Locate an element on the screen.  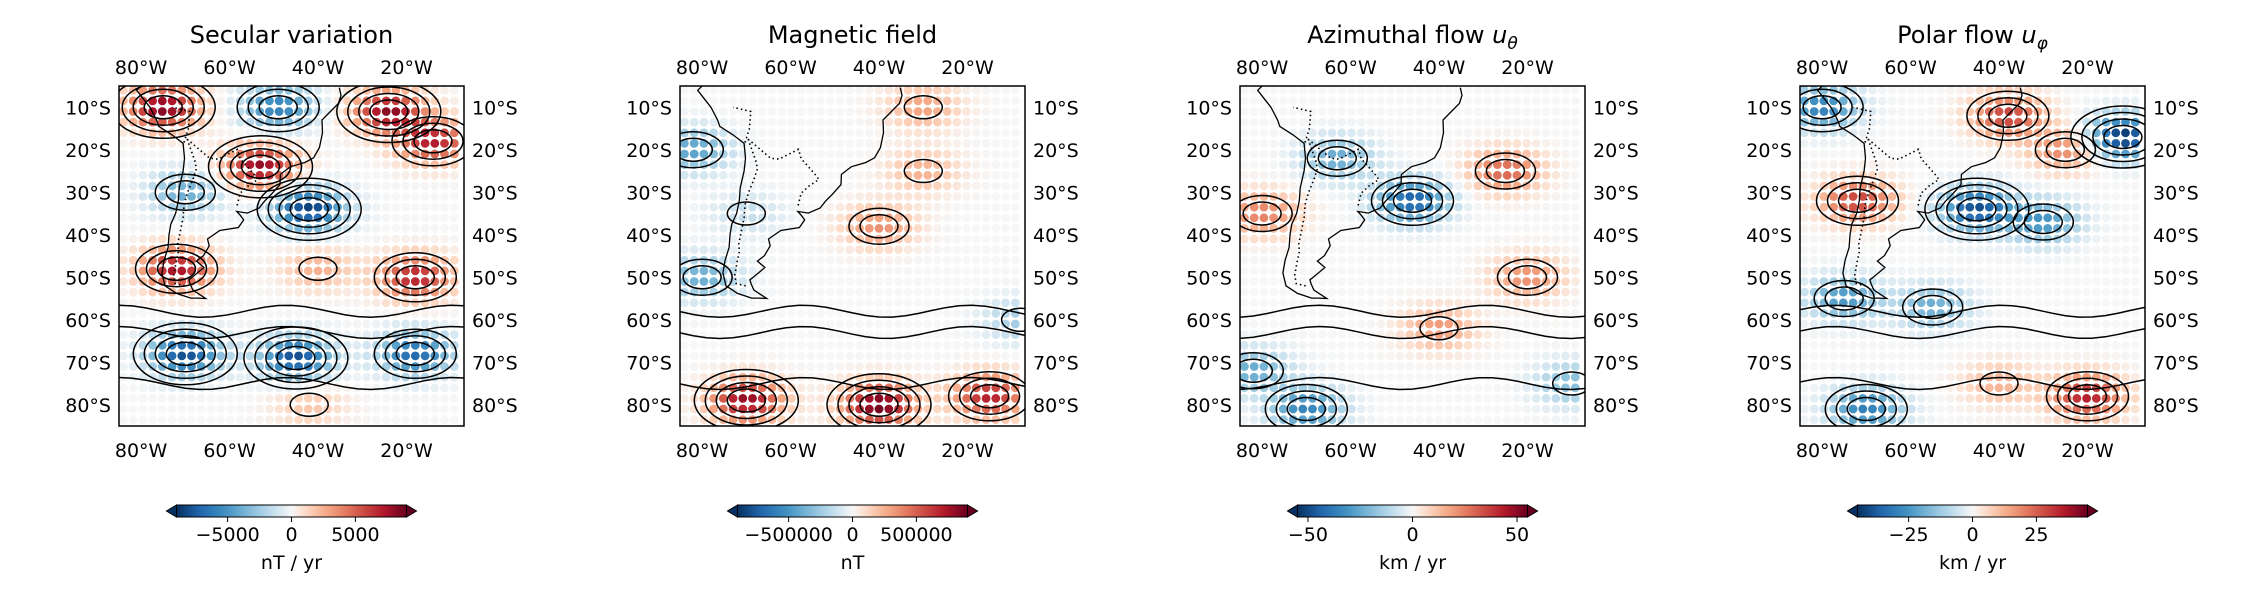
y-tick-label-right: 10°S is located at coordinates (2176, 108).